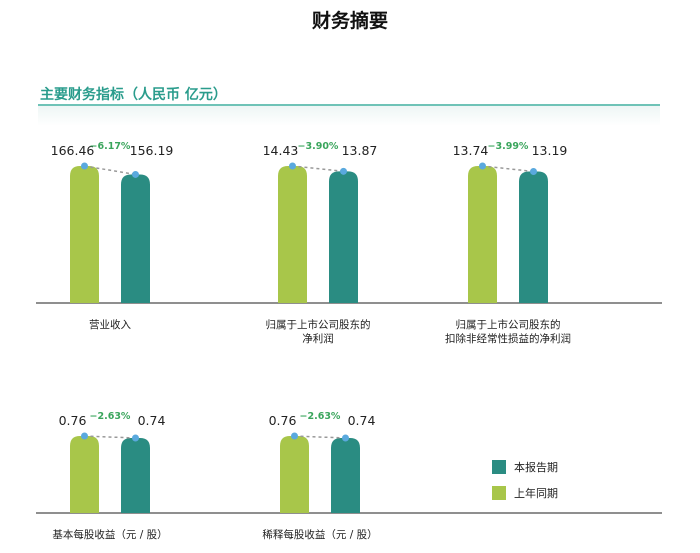  What do you see at coordinates (133, 95) in the screenshot?
I see `section-title: 主要财务指标（人民币 亿元）` at bounding box center [133, 95].